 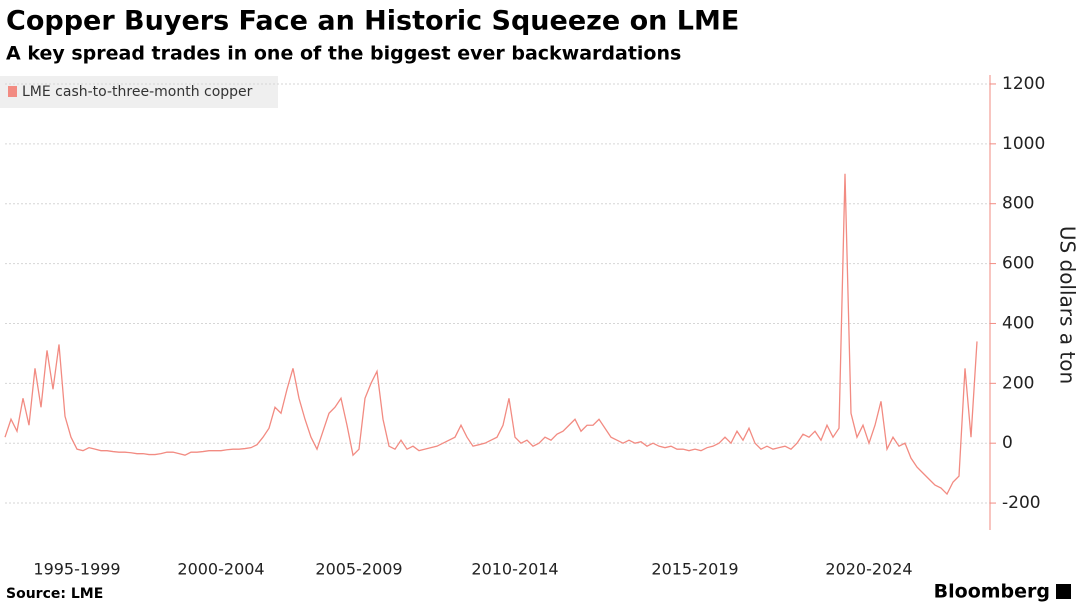 I want to click on legend-label: LME cash-to-three-month copper, so click(x=137, y=92).